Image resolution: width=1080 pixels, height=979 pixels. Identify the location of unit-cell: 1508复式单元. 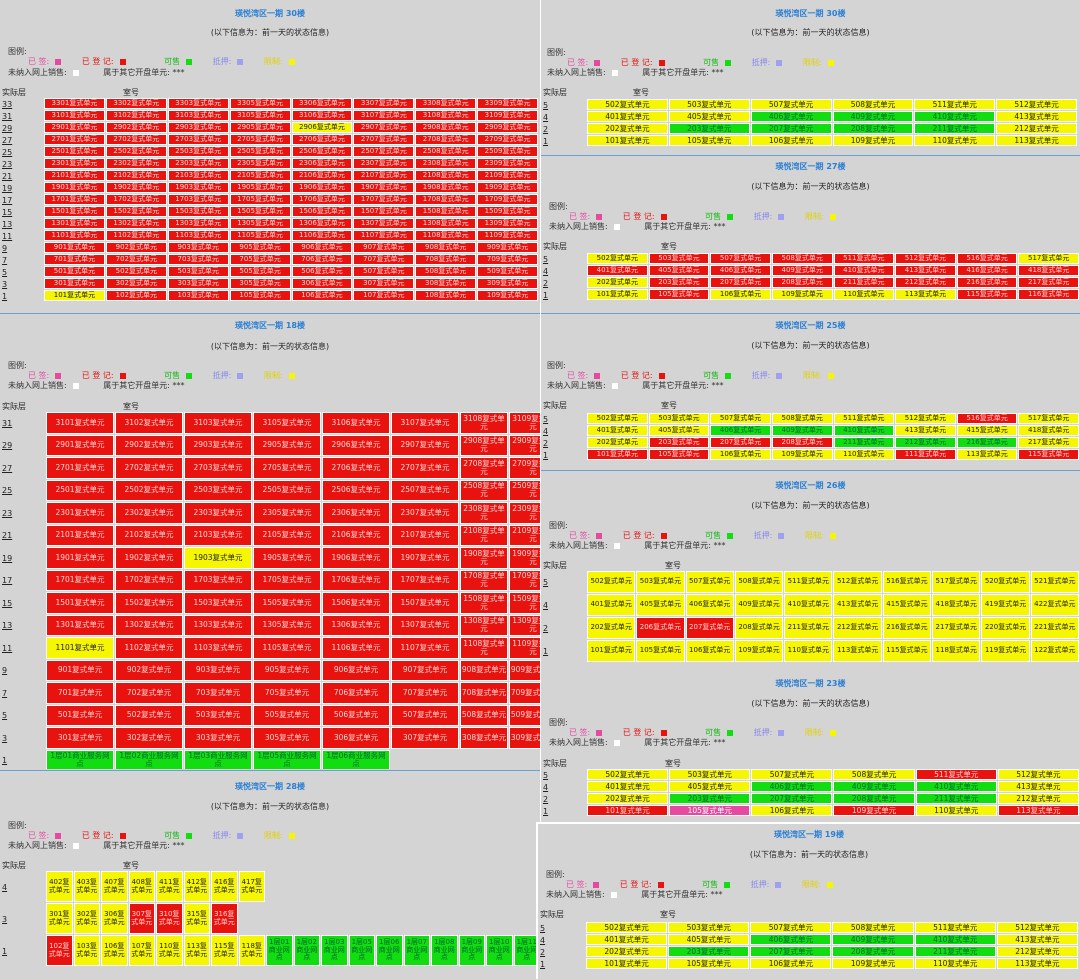
(446, 211).